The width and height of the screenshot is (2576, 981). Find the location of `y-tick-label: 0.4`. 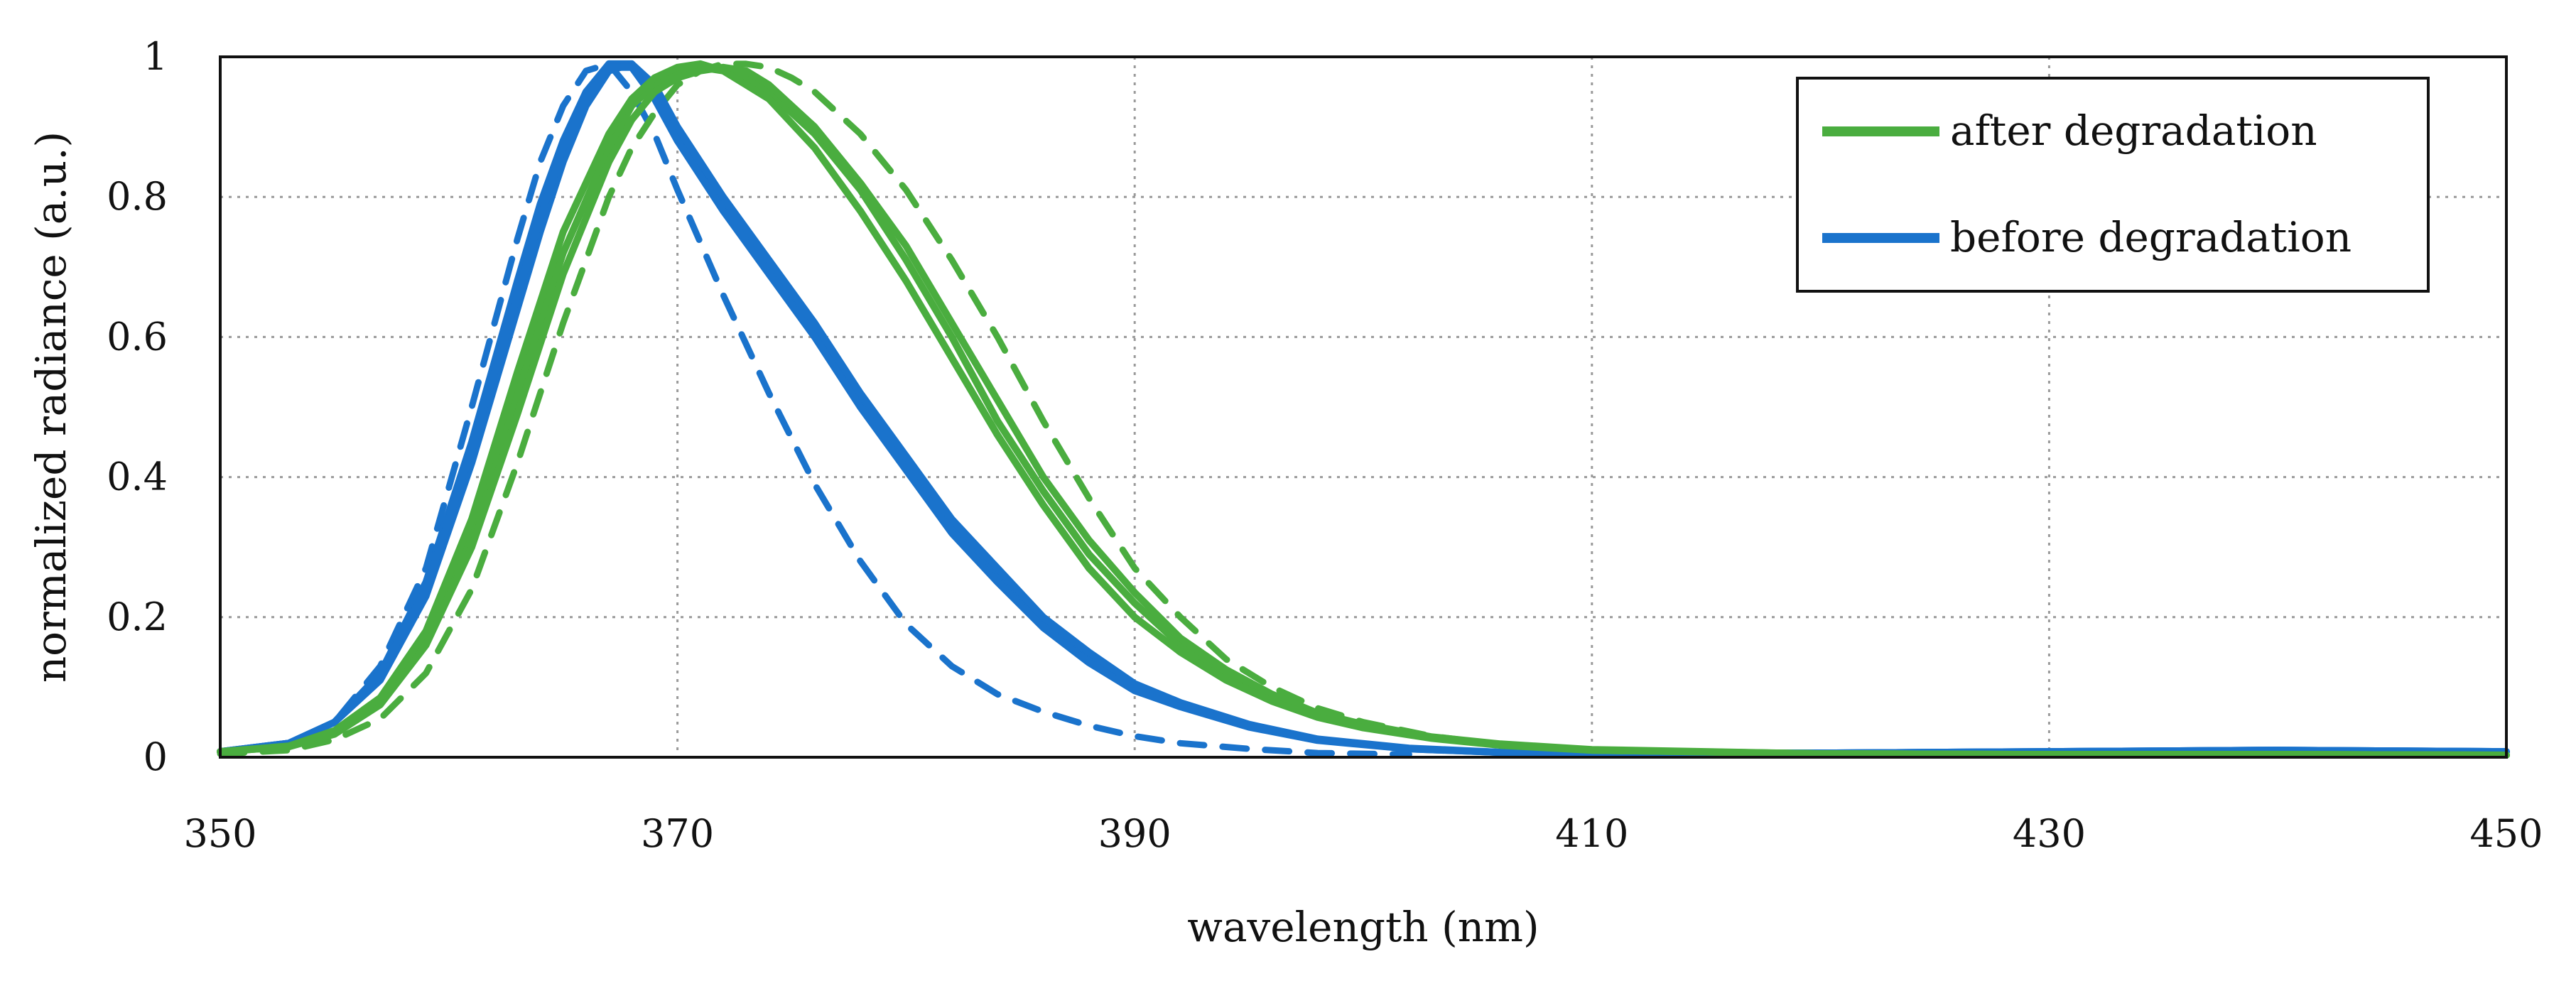

y-tick-label: 0.4 is located at coordinates (137, 477).